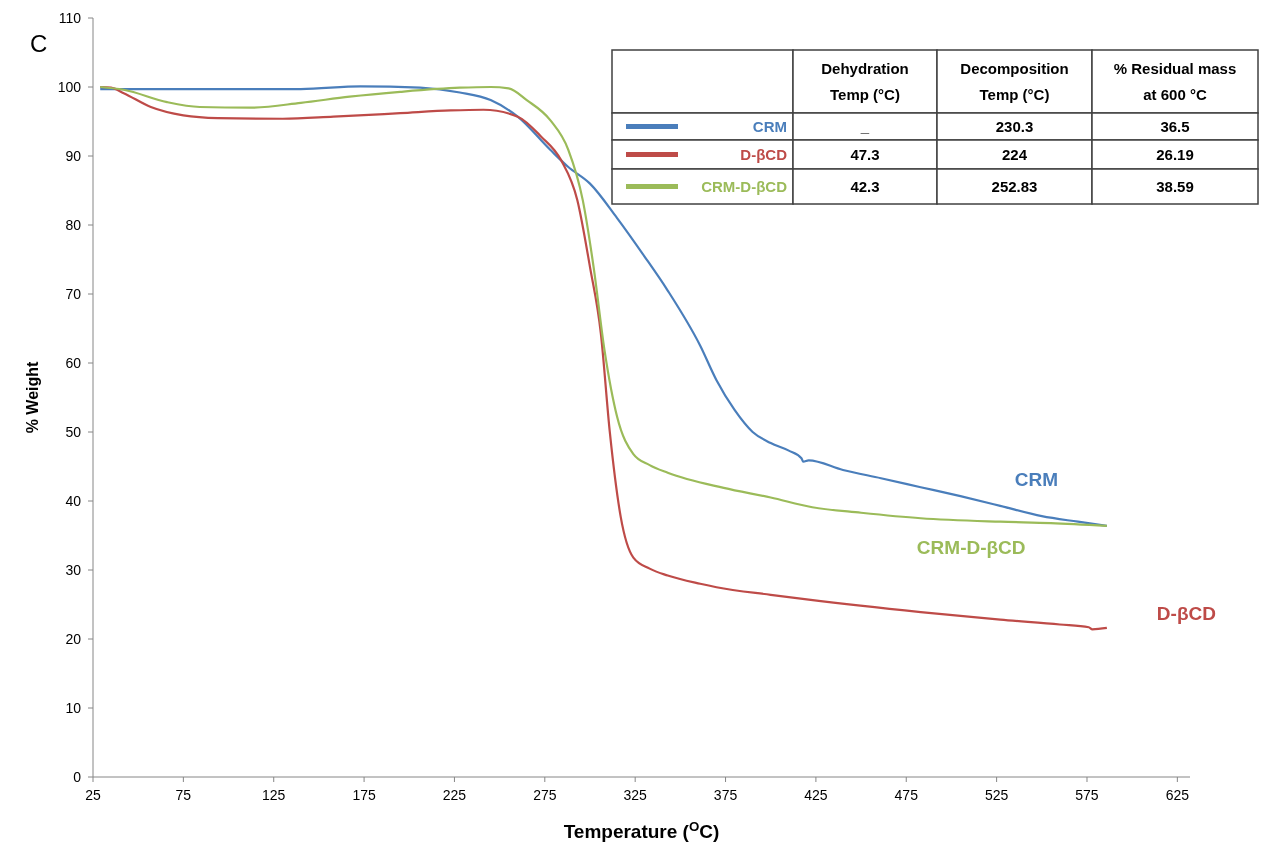  What do you see at coordinates (1014, 186) in the screenshot?
I see `annotation: 252.83` at bounding box center [1014, 186].